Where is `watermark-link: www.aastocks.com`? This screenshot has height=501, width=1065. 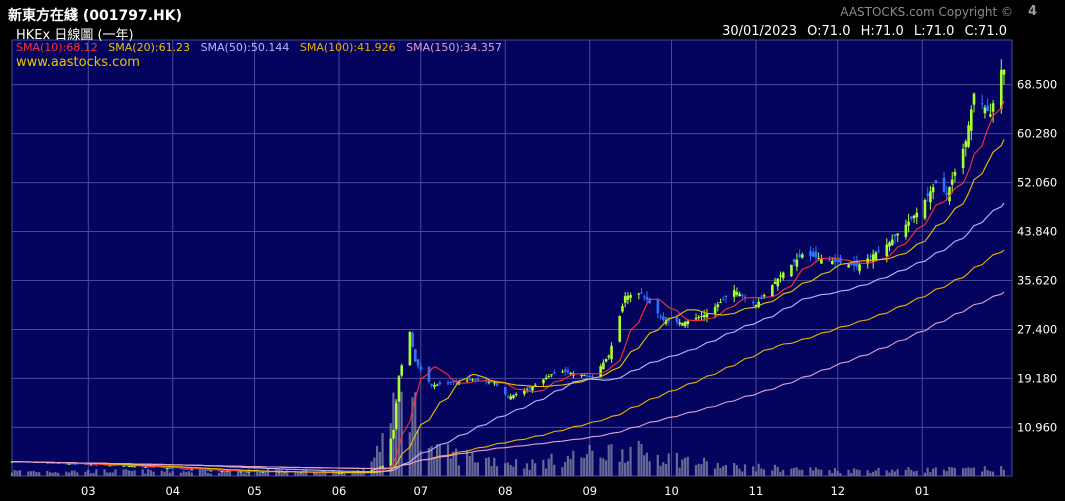
watermark-link: www.aastocks.com is located at coordinates (78, 62).